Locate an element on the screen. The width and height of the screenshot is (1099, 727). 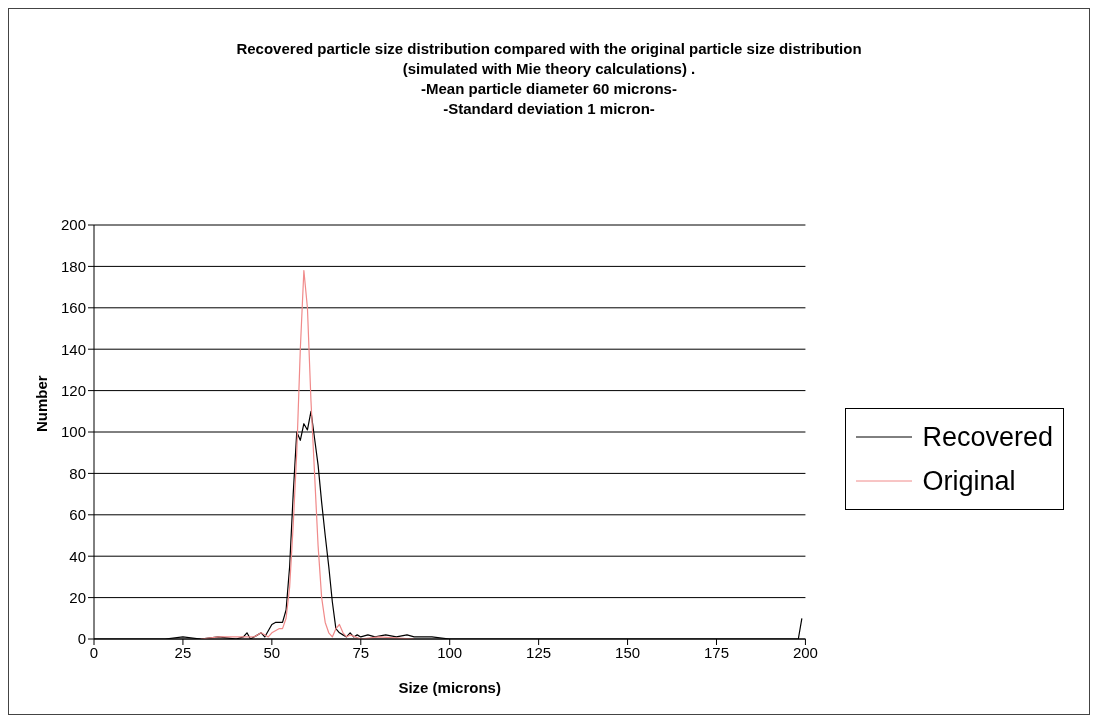
x-tick-label: 25 is located at coordinates (183, 652).